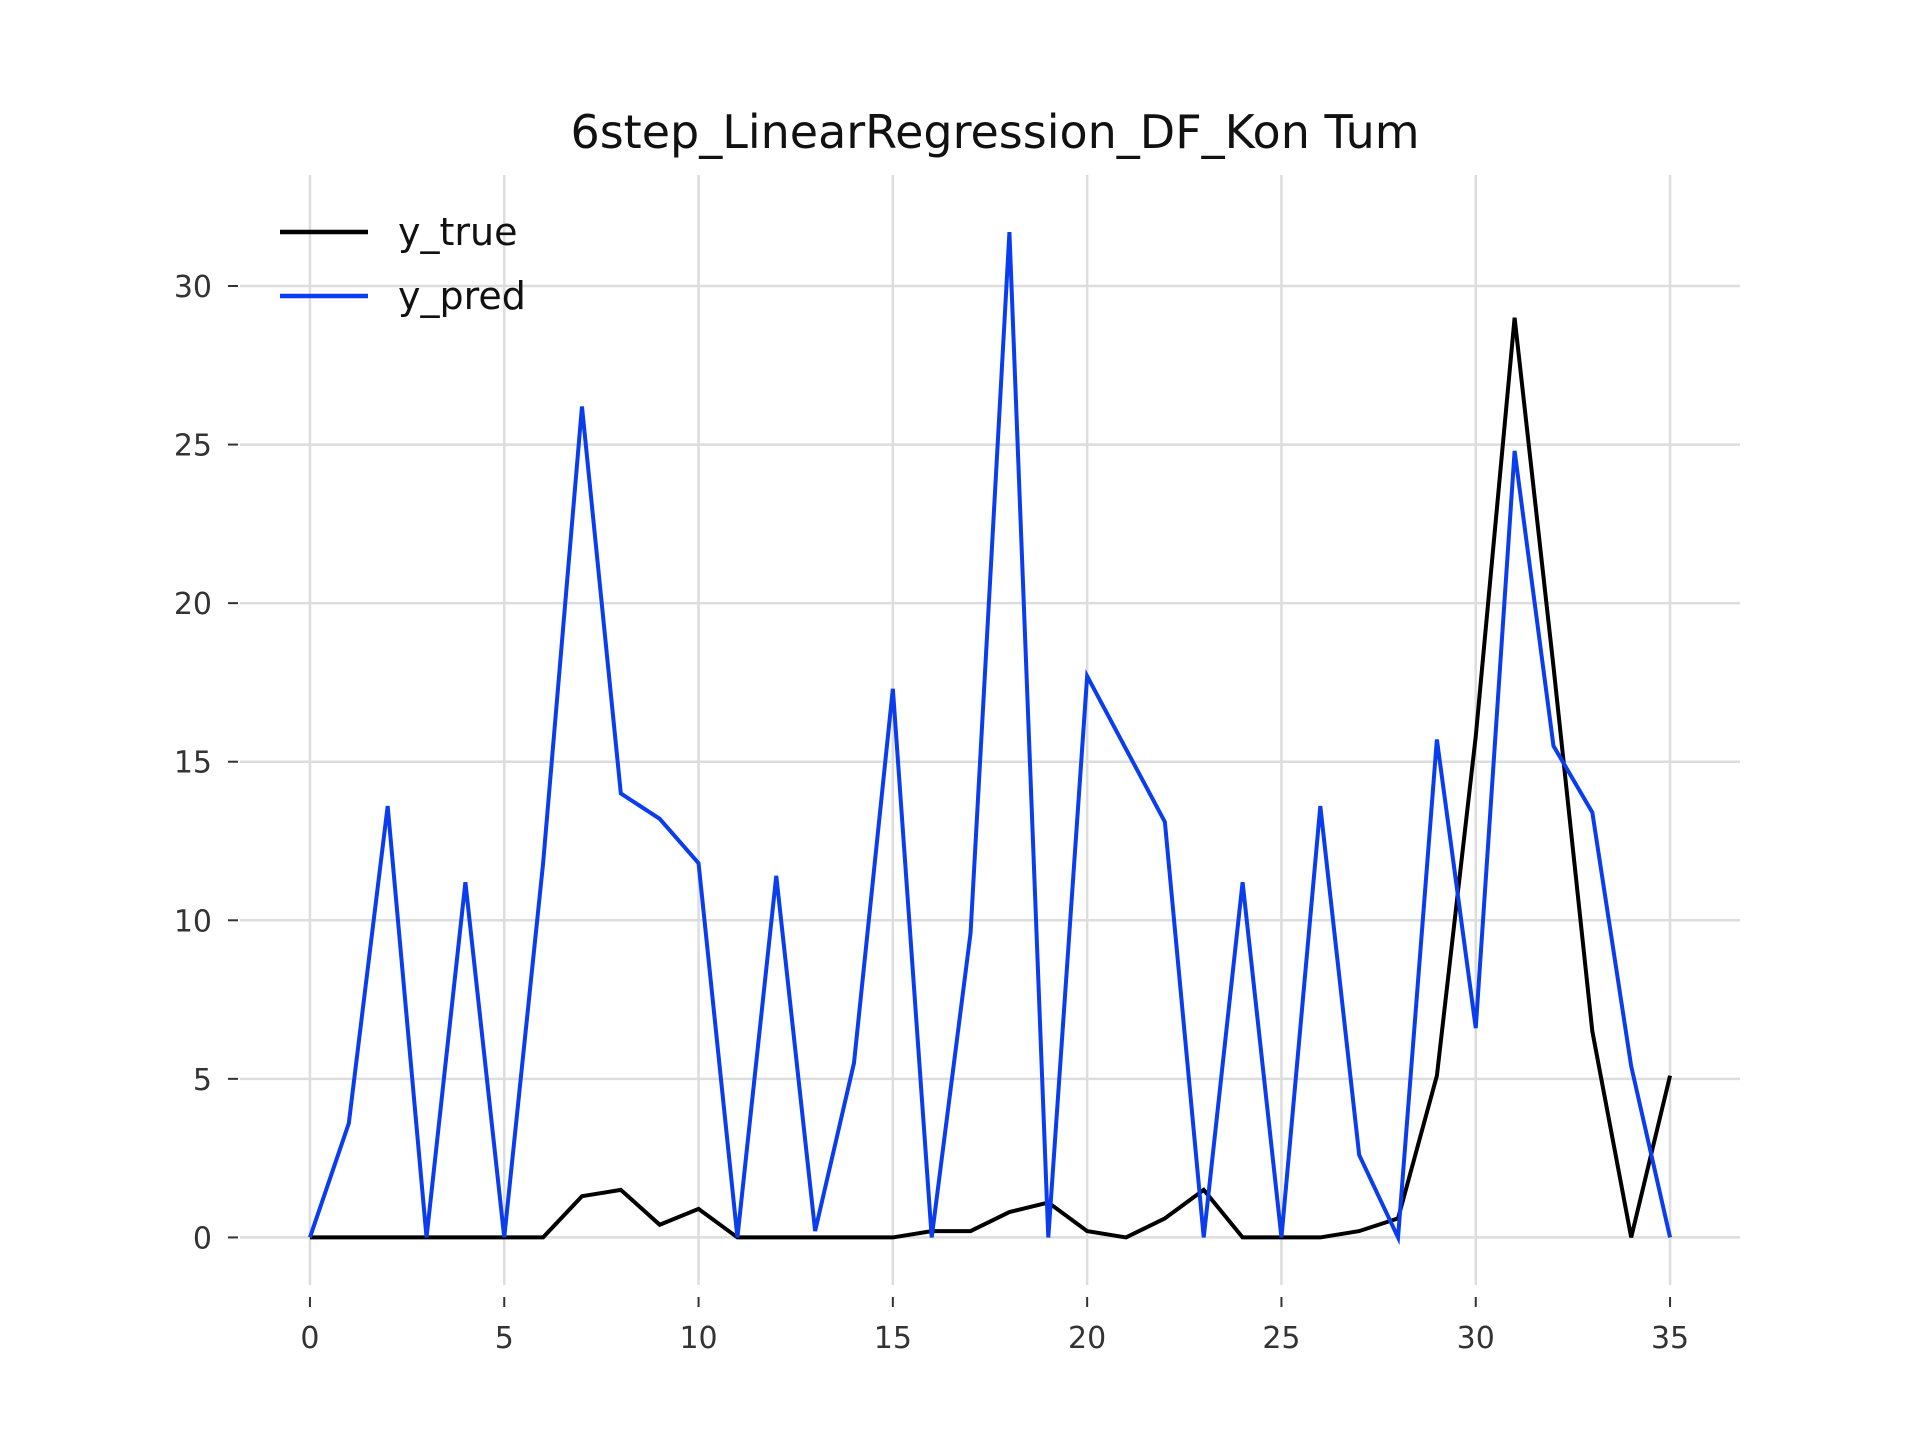 Image resolution: width=1920 pixels, height=1445 pixels. Describe the element at coordinates (193, 921) in the screenshot. I see `y-tick-label: 10` at that location.